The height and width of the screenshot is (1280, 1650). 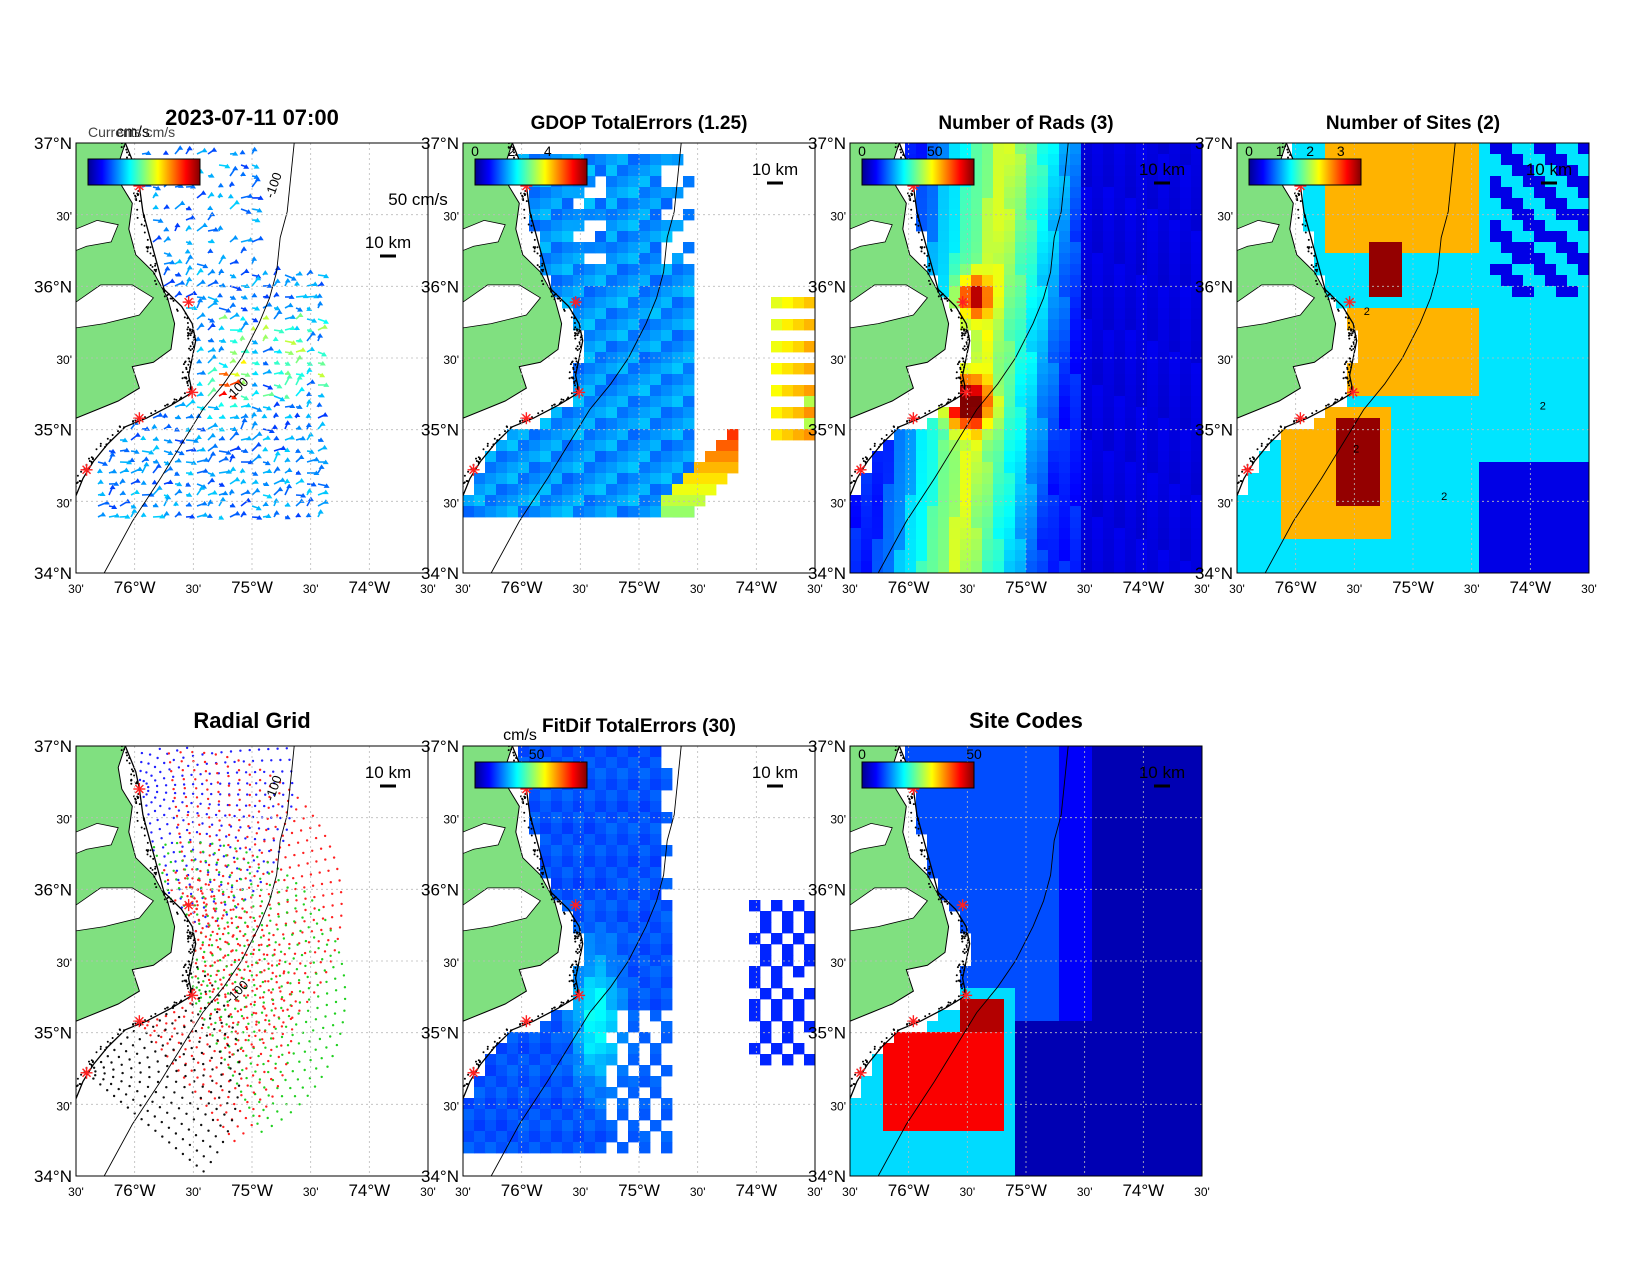 What do you see at coordinates (512, 151) in the screenshot?
I see `colorbar-tick-label: 2` at bounding box center [512, 151].